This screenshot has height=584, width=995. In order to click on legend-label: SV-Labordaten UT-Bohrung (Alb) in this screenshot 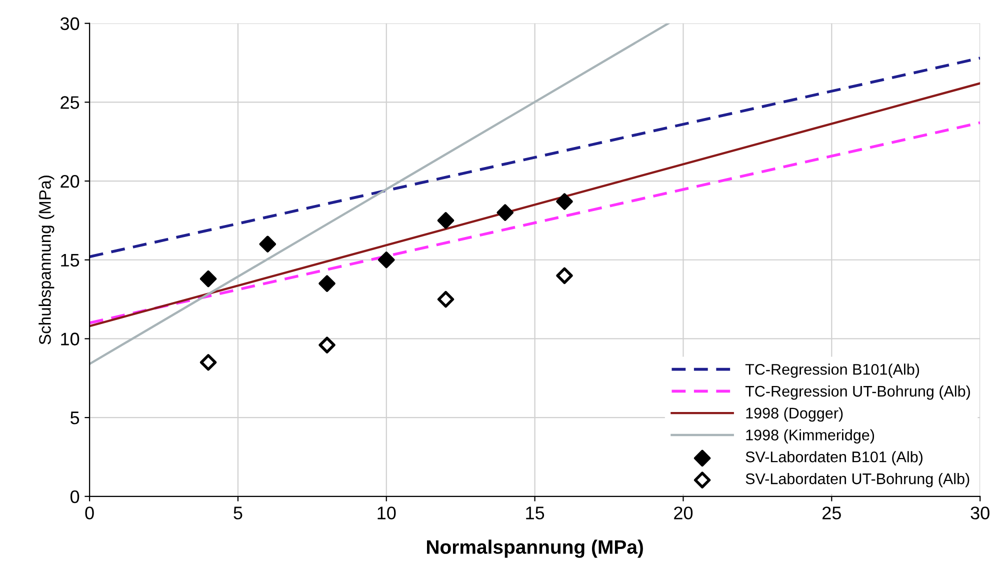, I will do `click(858, 480)`.